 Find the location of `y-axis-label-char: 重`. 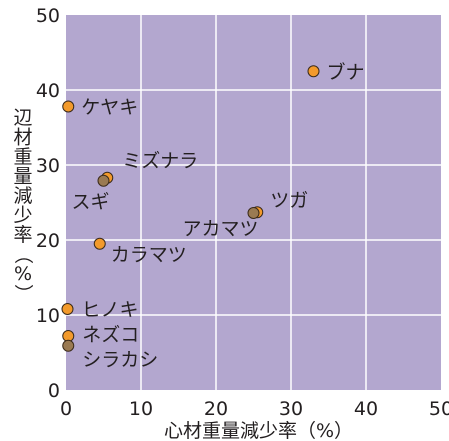

y-axis-label-char: 重 is located at coordinates (22, 157).